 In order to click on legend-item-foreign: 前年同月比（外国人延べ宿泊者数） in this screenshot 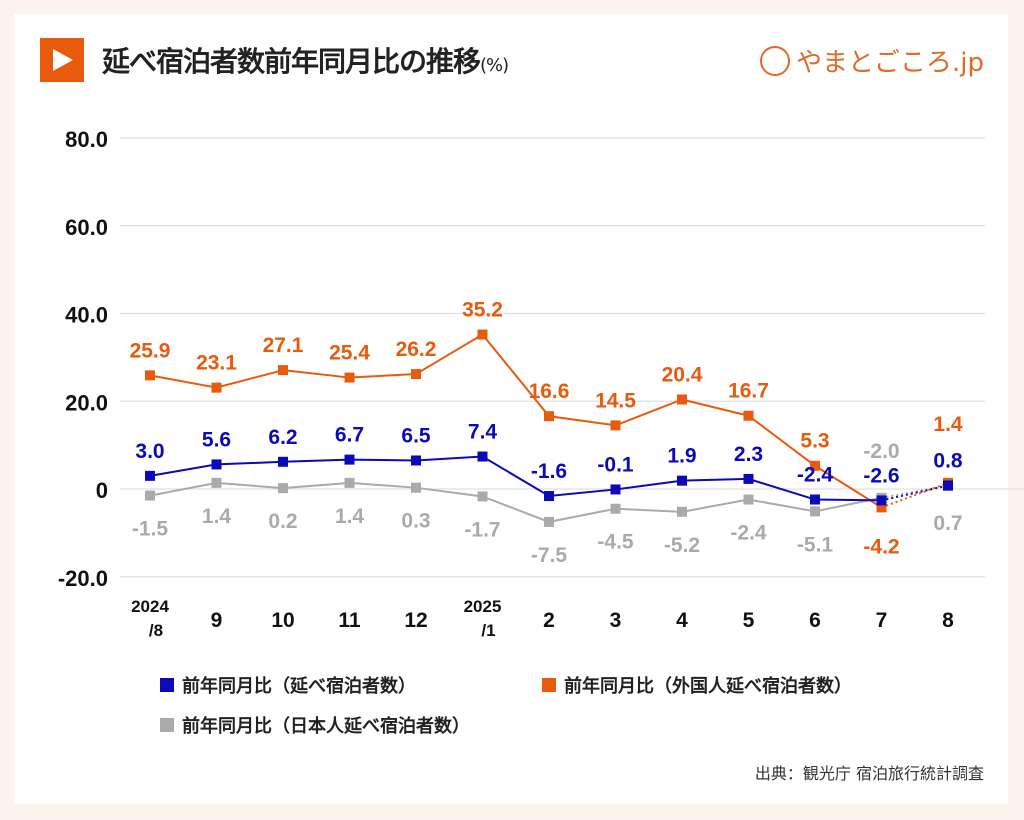, I will do `click(697, 685)`.